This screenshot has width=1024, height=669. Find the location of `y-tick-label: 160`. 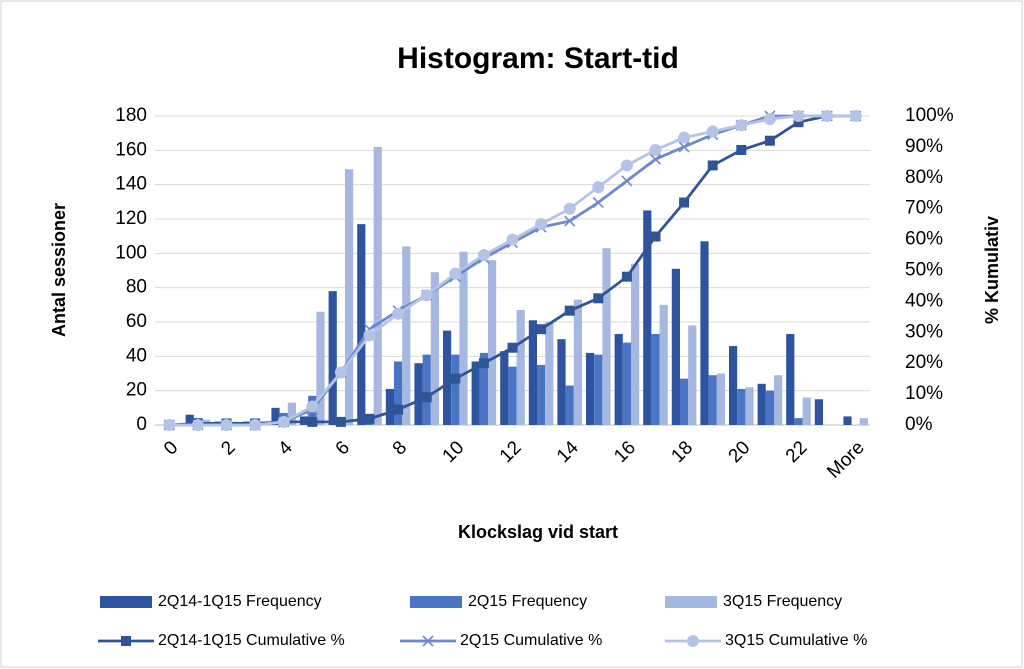

y-tick-label: 160 is located at coordinates (131, 149).